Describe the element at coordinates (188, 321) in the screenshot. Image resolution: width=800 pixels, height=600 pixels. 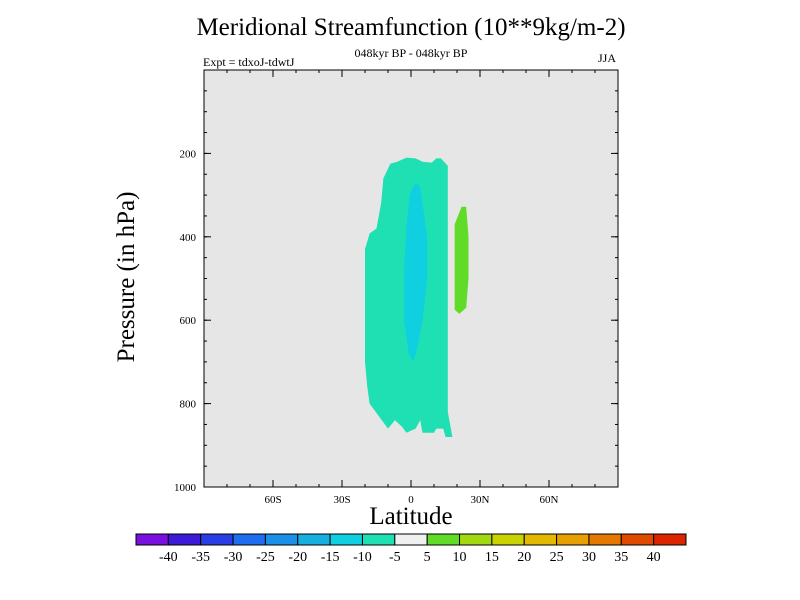
I see `y-tick-label: 600` at that location.